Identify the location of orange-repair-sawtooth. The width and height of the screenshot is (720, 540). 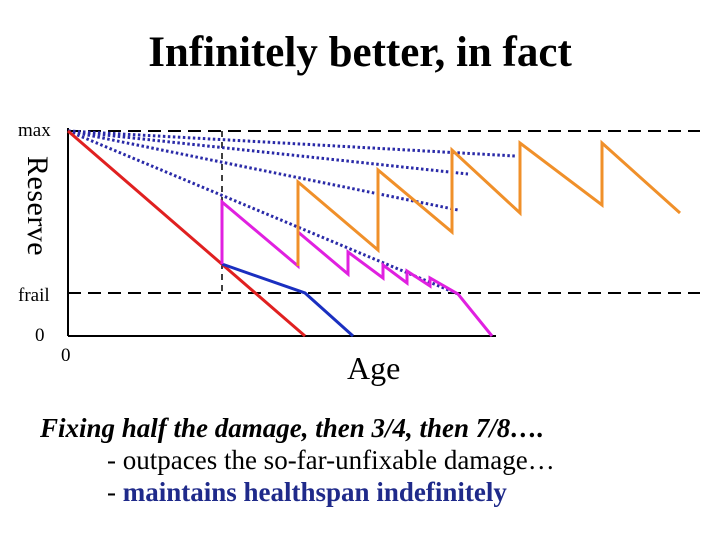
(489, 202).